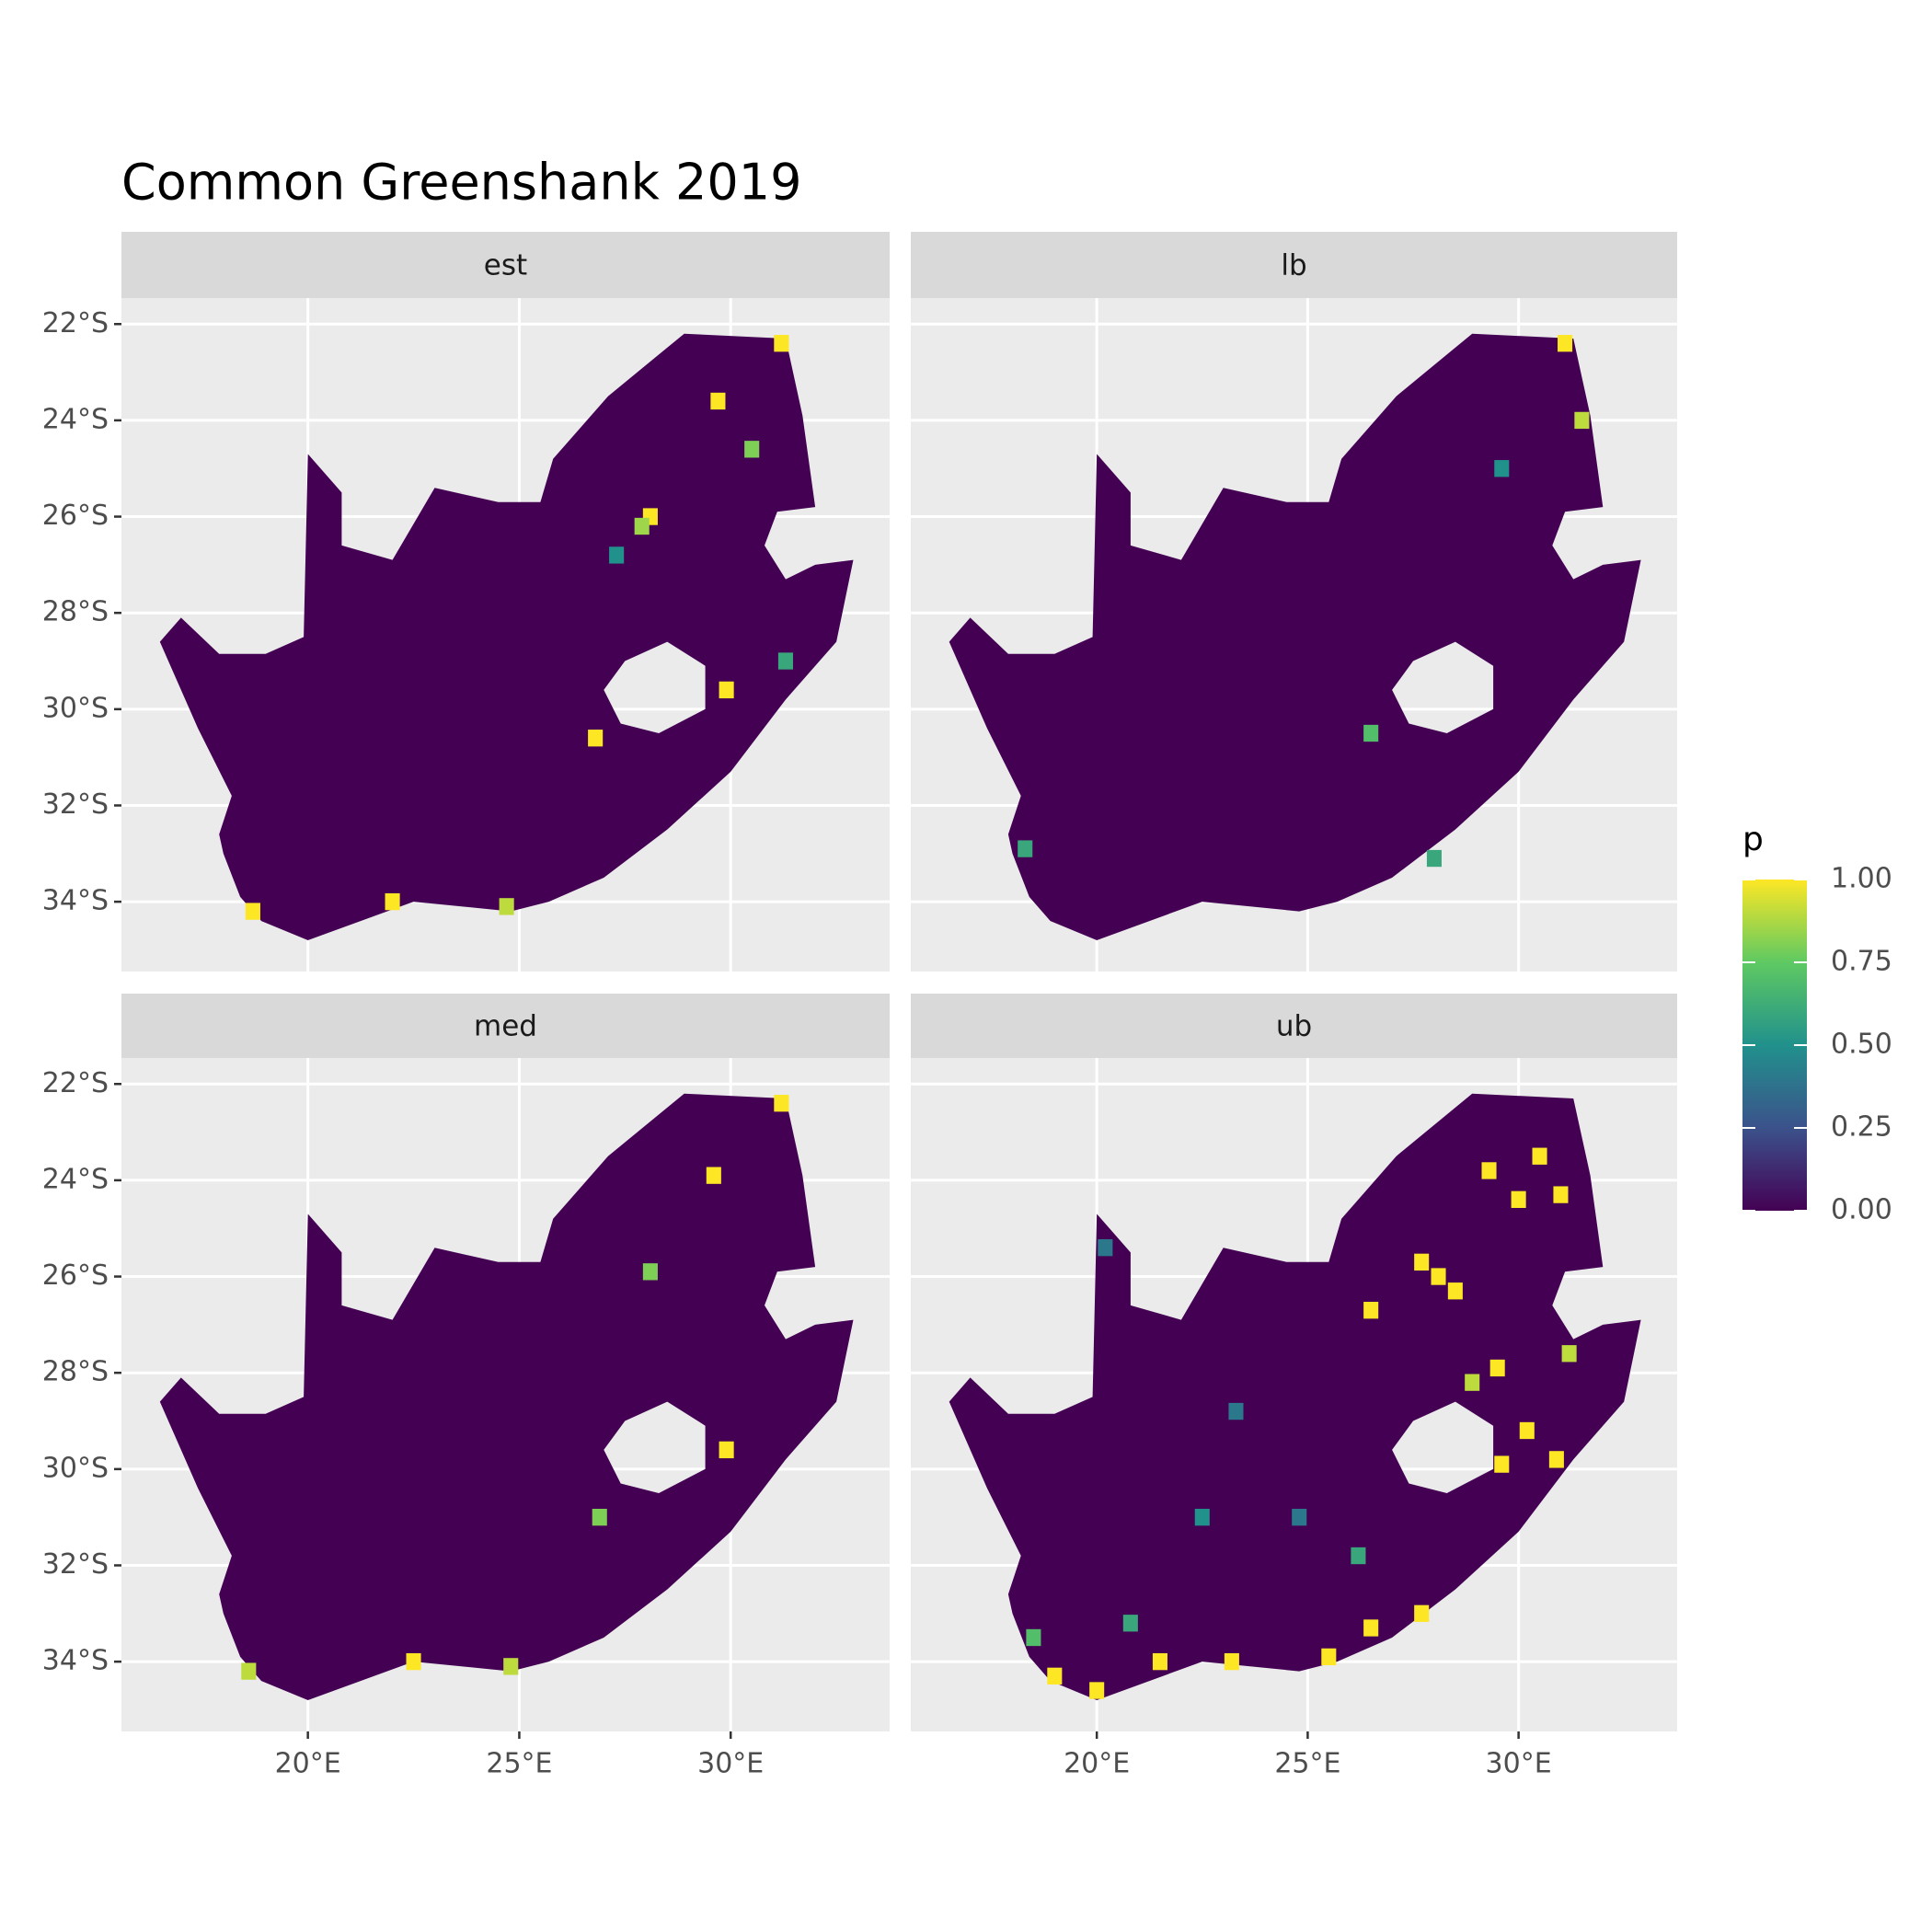  I want to click on legend-label: 0.00, so click(1861, 1210).